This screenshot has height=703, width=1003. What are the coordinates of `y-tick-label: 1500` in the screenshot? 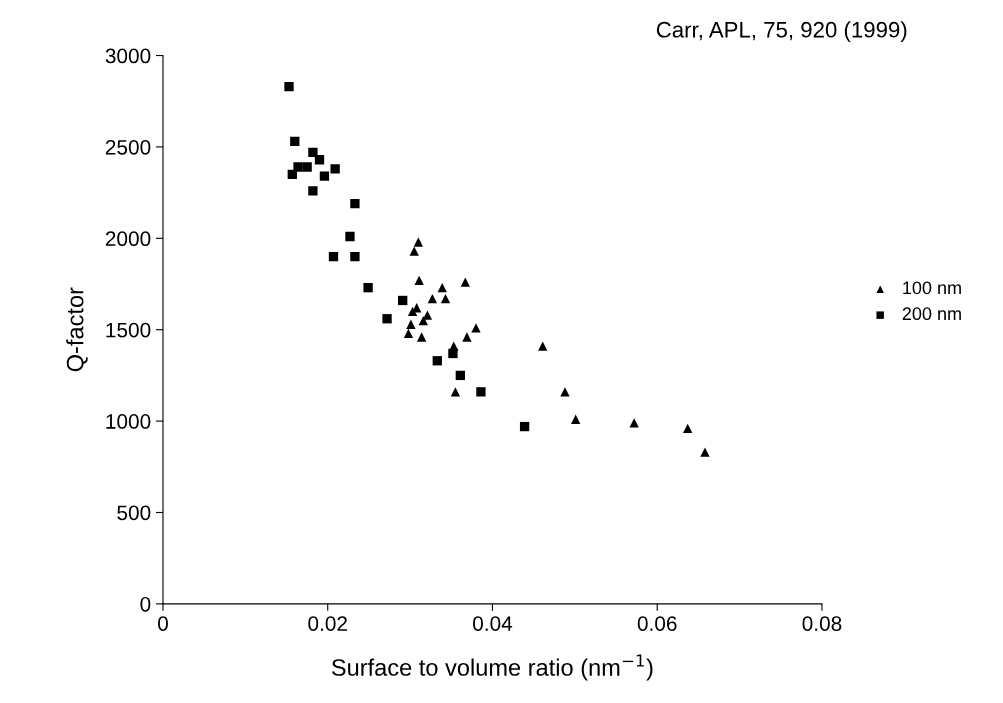 It's located at (128, 330).